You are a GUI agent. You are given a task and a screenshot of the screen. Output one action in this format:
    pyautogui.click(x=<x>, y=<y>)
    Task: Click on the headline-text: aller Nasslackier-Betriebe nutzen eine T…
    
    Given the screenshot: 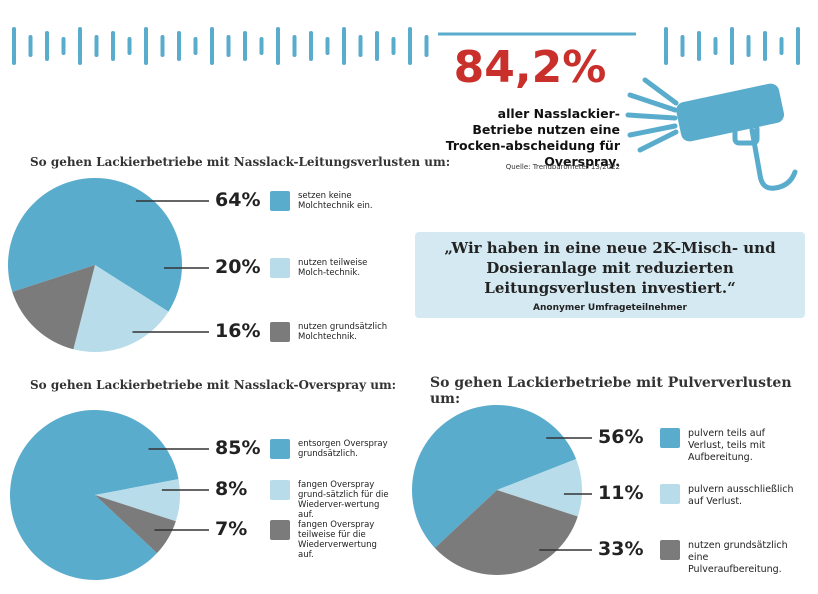 What is the action you would take?
    pyautogui.click(x=532, y=137)
    